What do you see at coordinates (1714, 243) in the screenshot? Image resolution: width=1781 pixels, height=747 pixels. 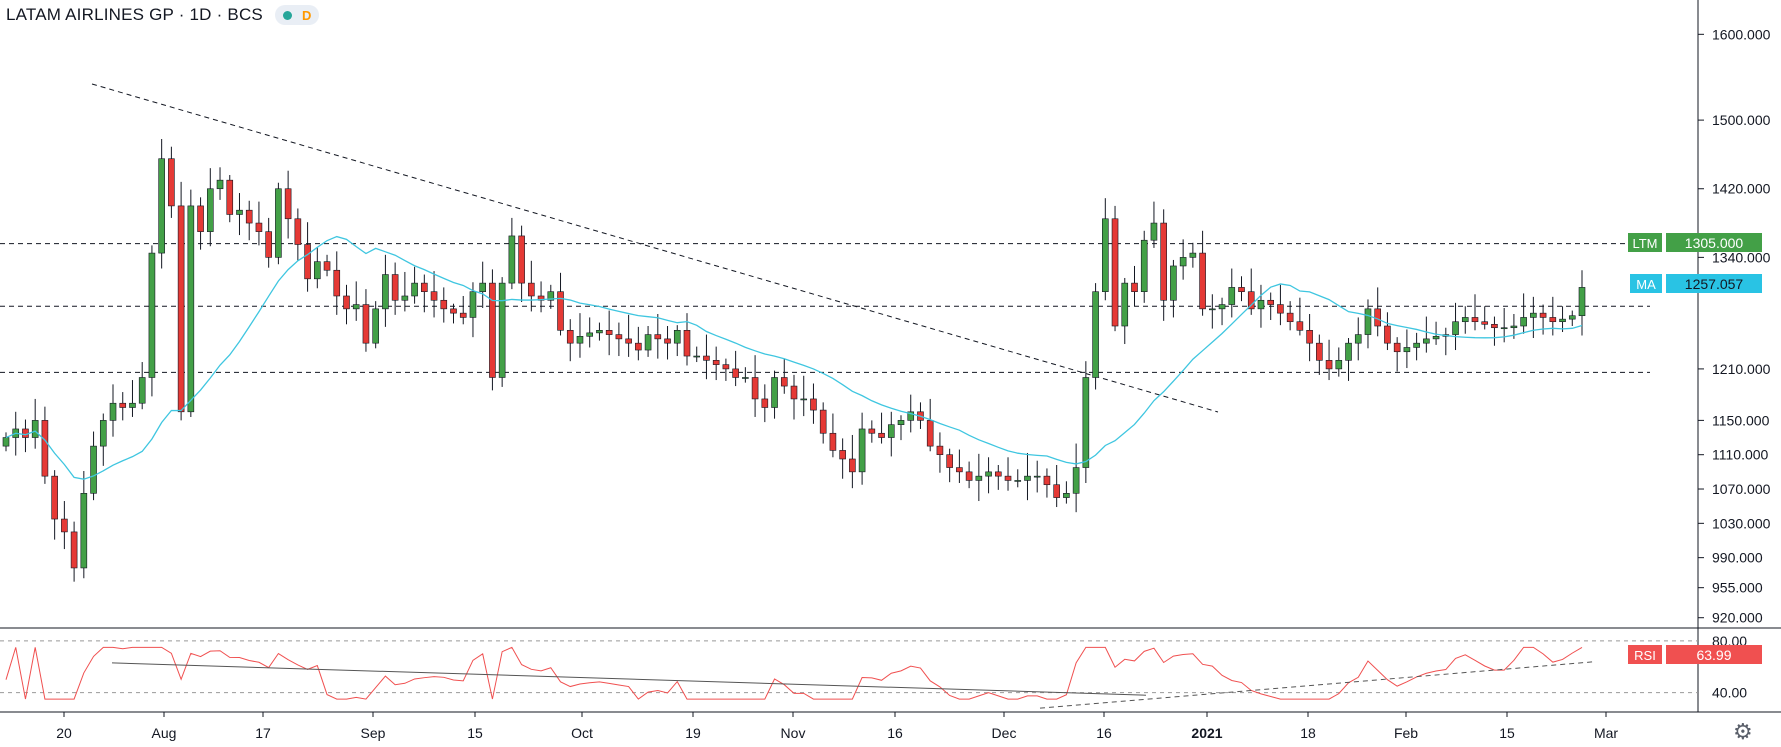 I see `ltm-value-label: 1305.000` at bounding box center [1714, 243].